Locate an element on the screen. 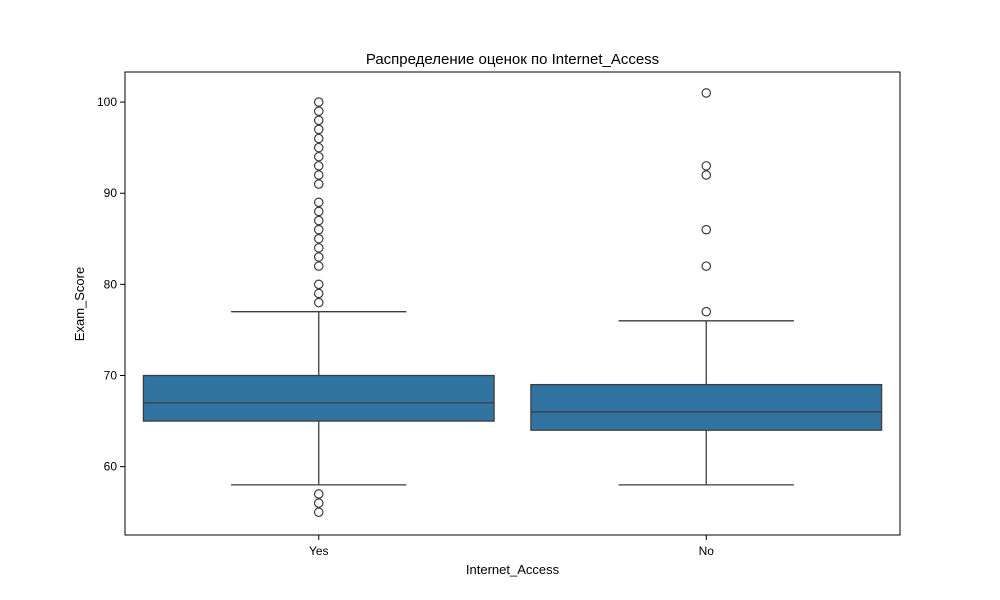 The width and height of the screenshot is (1000, 600). y-tick-label: 60 is located at coordinates (111, 467).